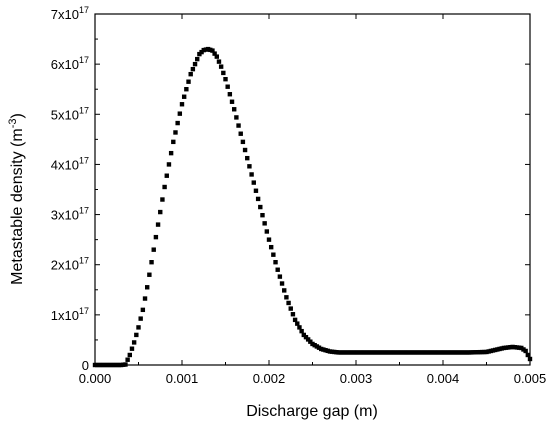 The width and height of the screenshot is (550, 428). What do you see at coordinates (17, 115) in the screenshot?
I see `y-axis-label-close: )` at bounding box center [17, 115].